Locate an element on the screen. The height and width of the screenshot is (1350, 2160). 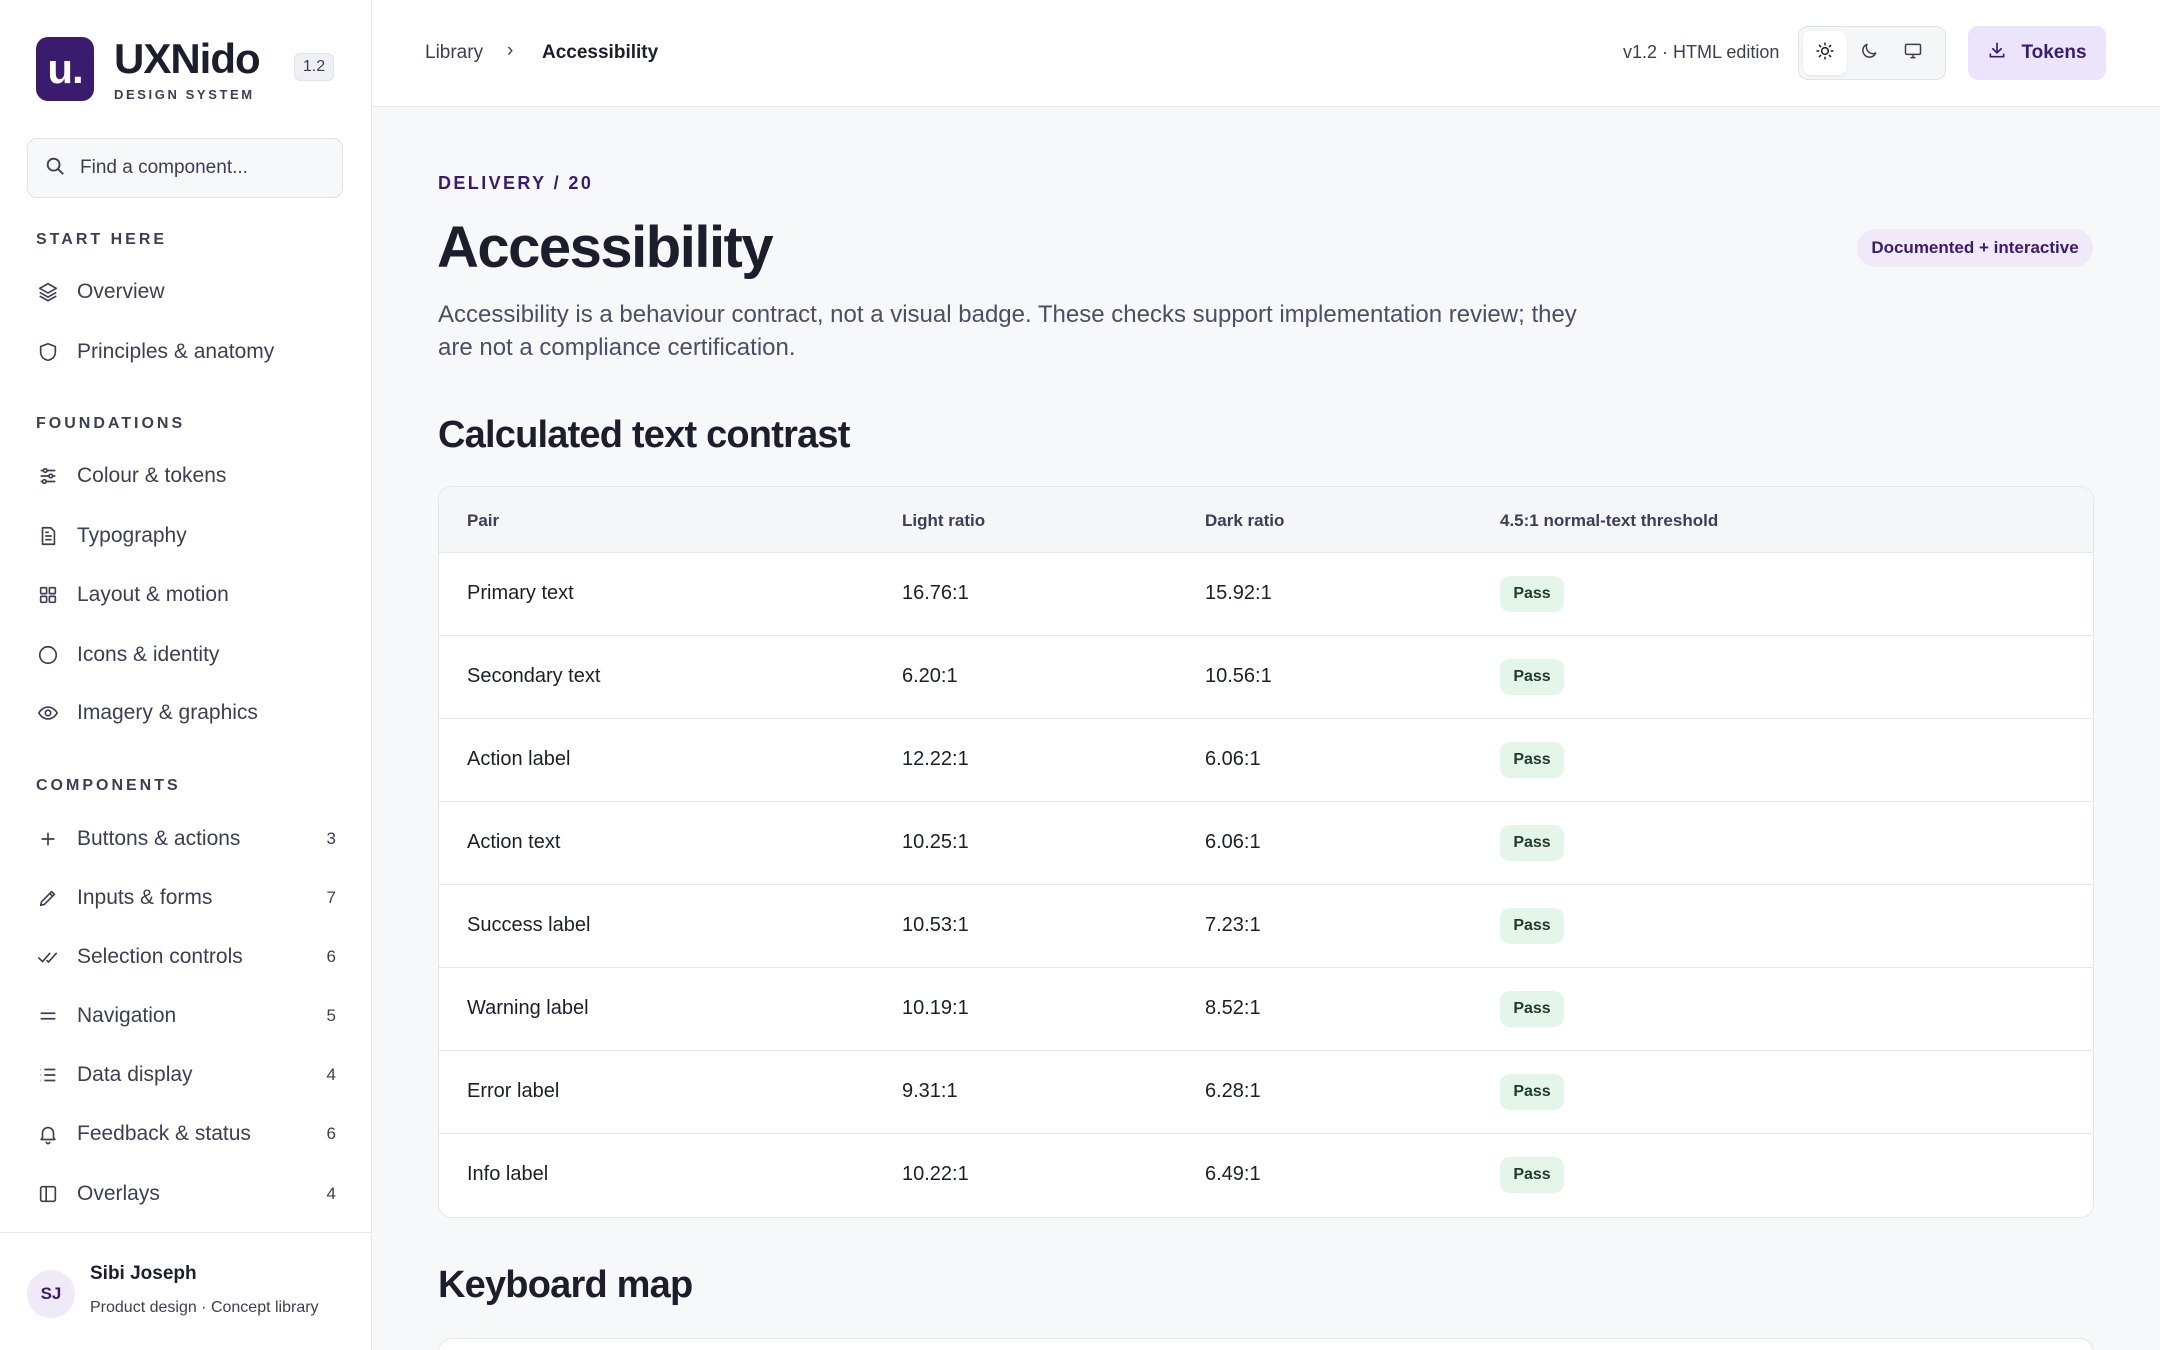
sidebar-item-overview: Overview is located at coordinates (186, 292).